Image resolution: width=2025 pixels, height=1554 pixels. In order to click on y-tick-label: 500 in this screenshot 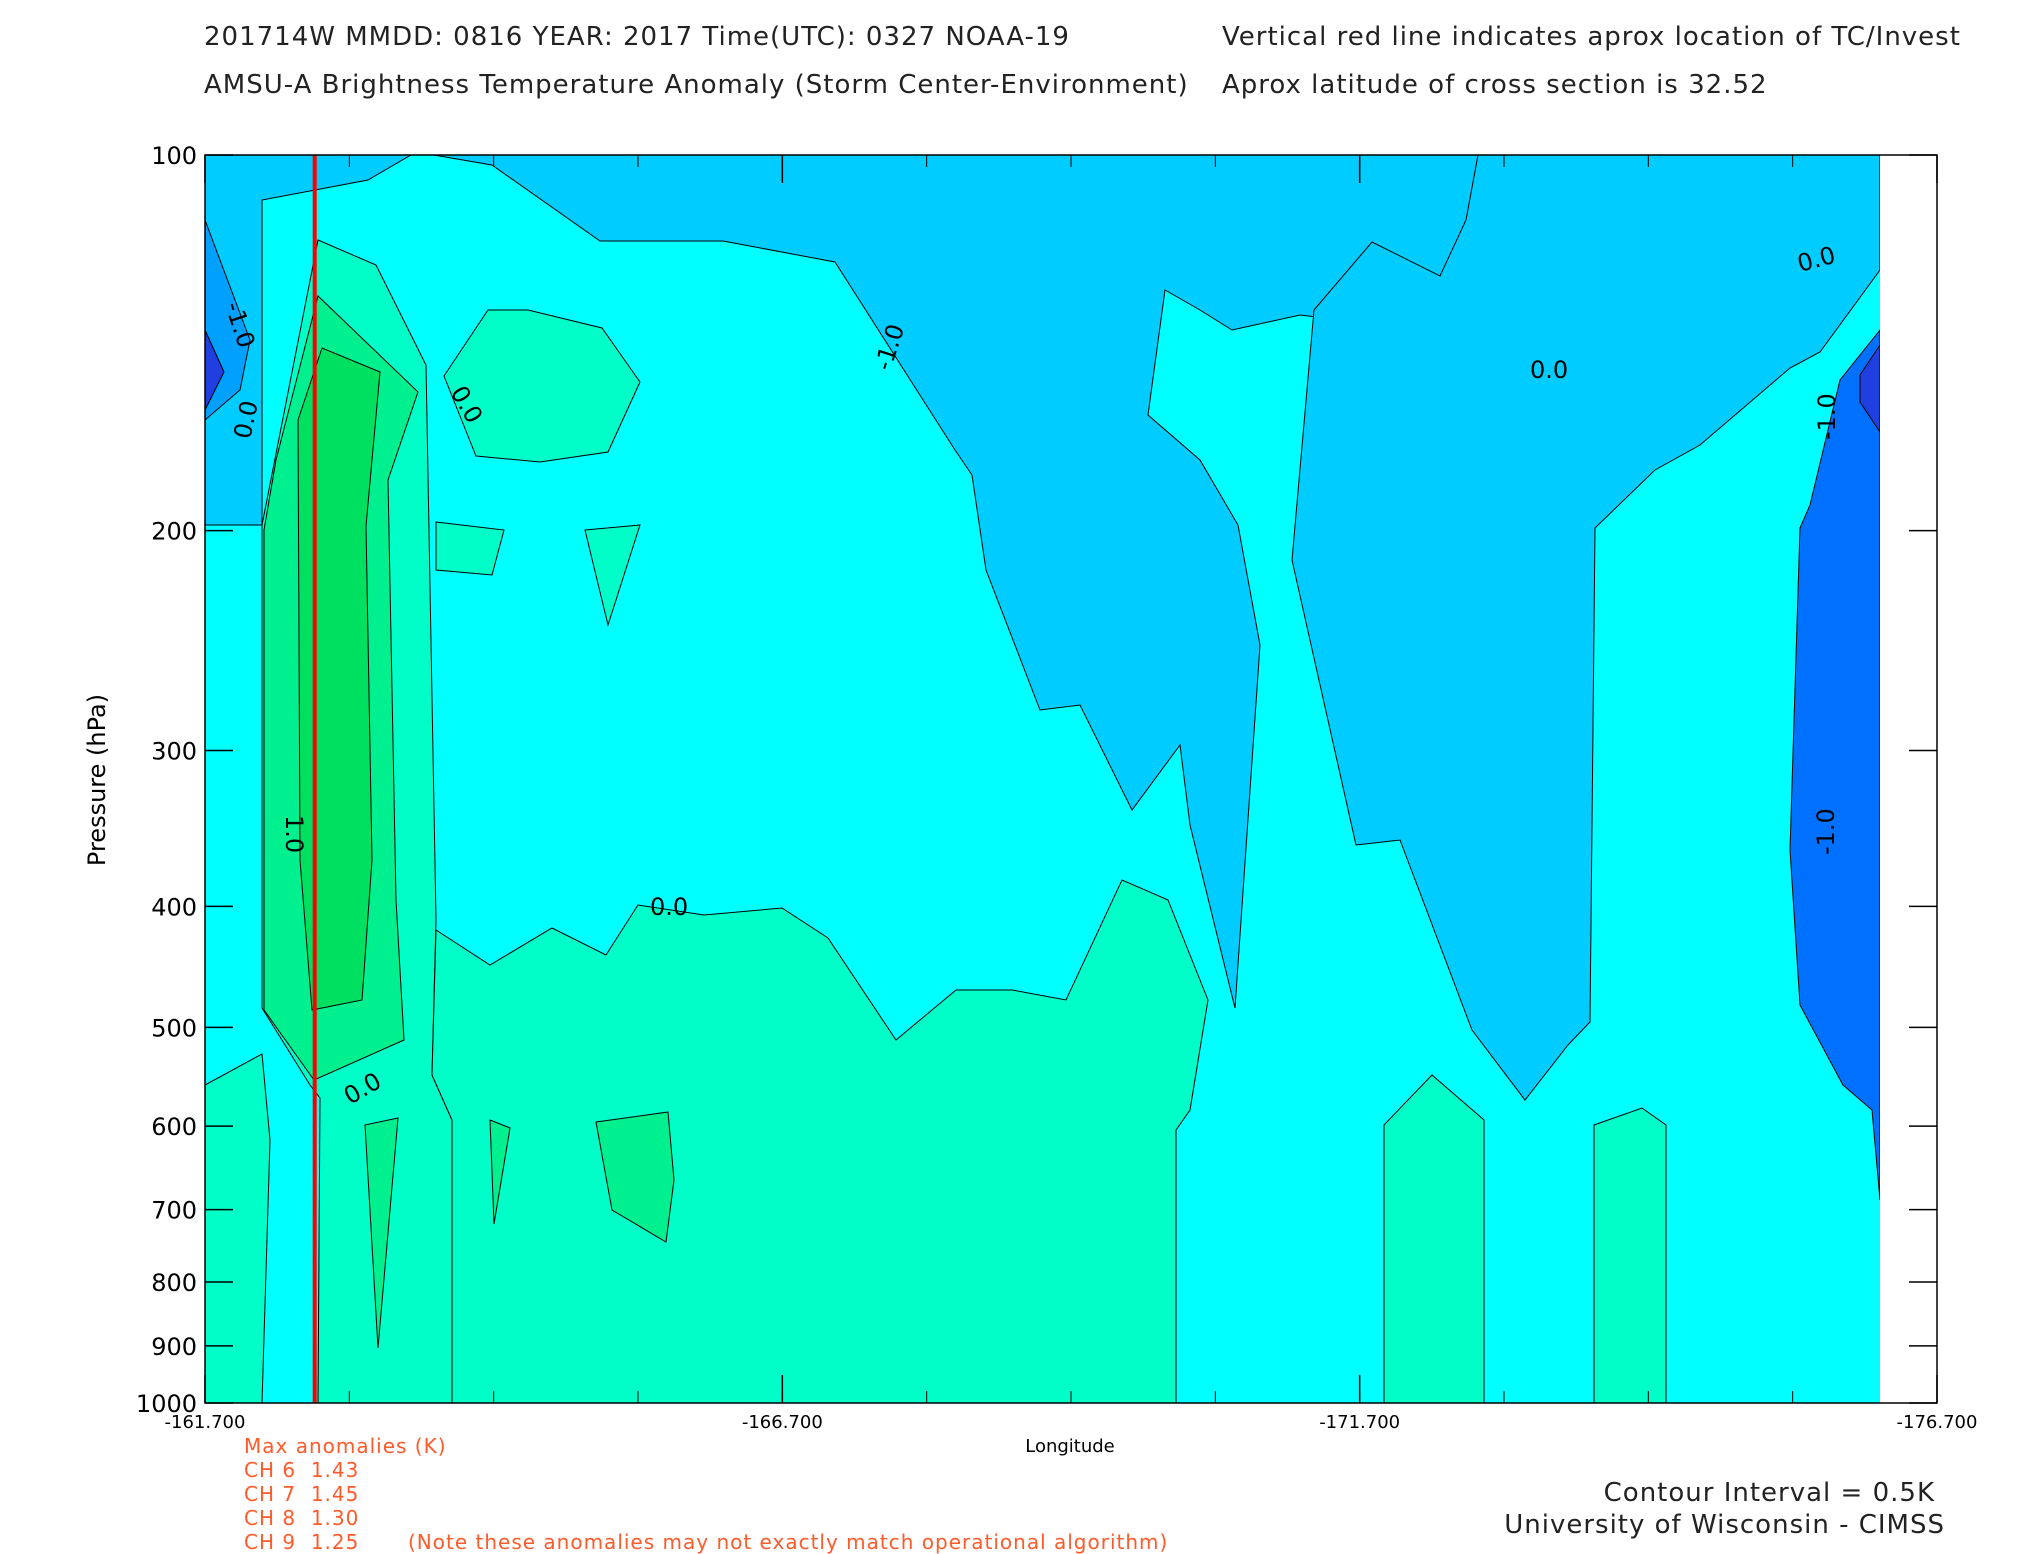, I will do `click(174, 1028)`.